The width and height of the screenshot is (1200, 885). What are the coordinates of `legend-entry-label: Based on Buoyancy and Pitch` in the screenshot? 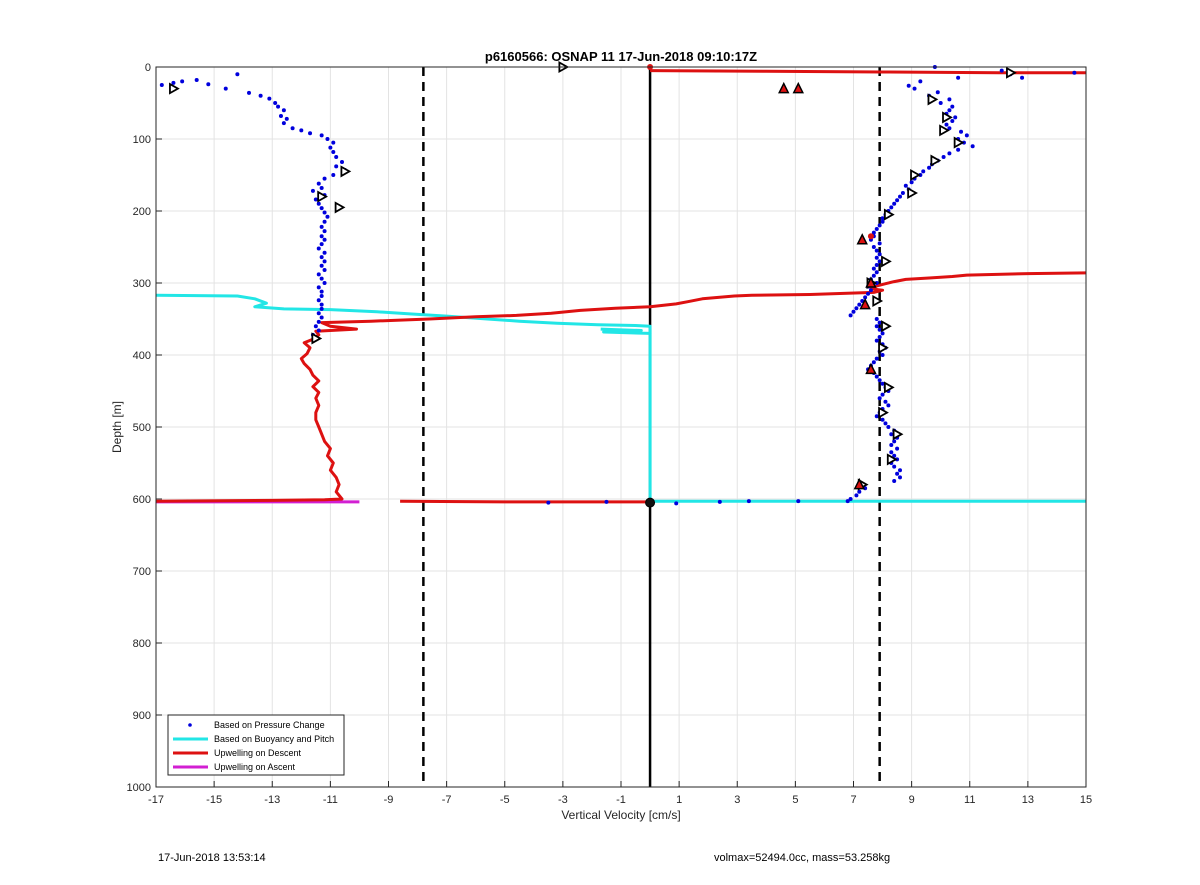 It's located at (274, 739).